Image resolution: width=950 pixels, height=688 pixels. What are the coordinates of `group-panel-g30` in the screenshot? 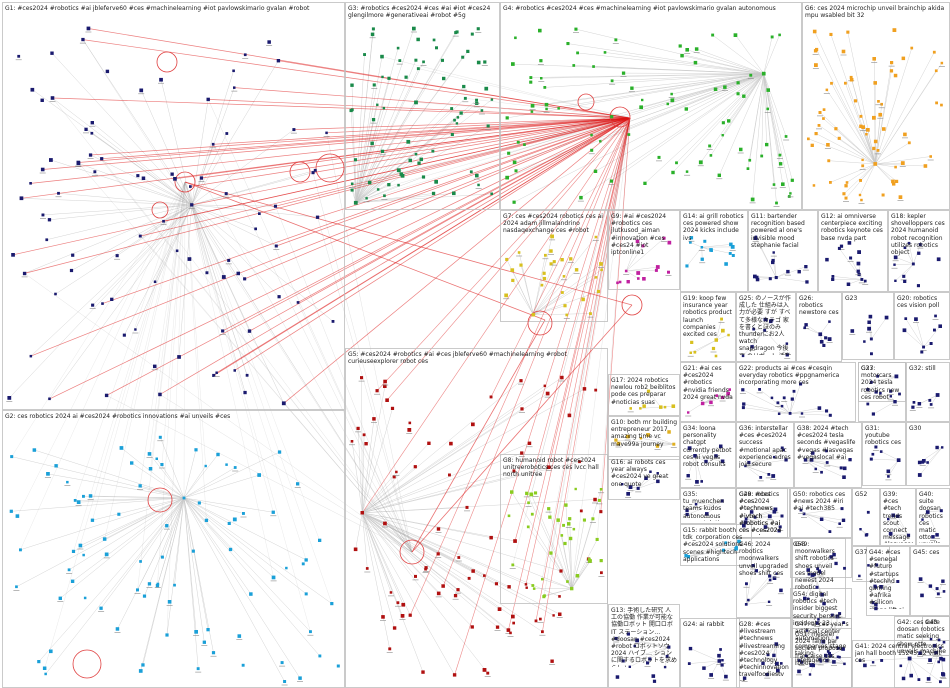 It's located at (928, 454).